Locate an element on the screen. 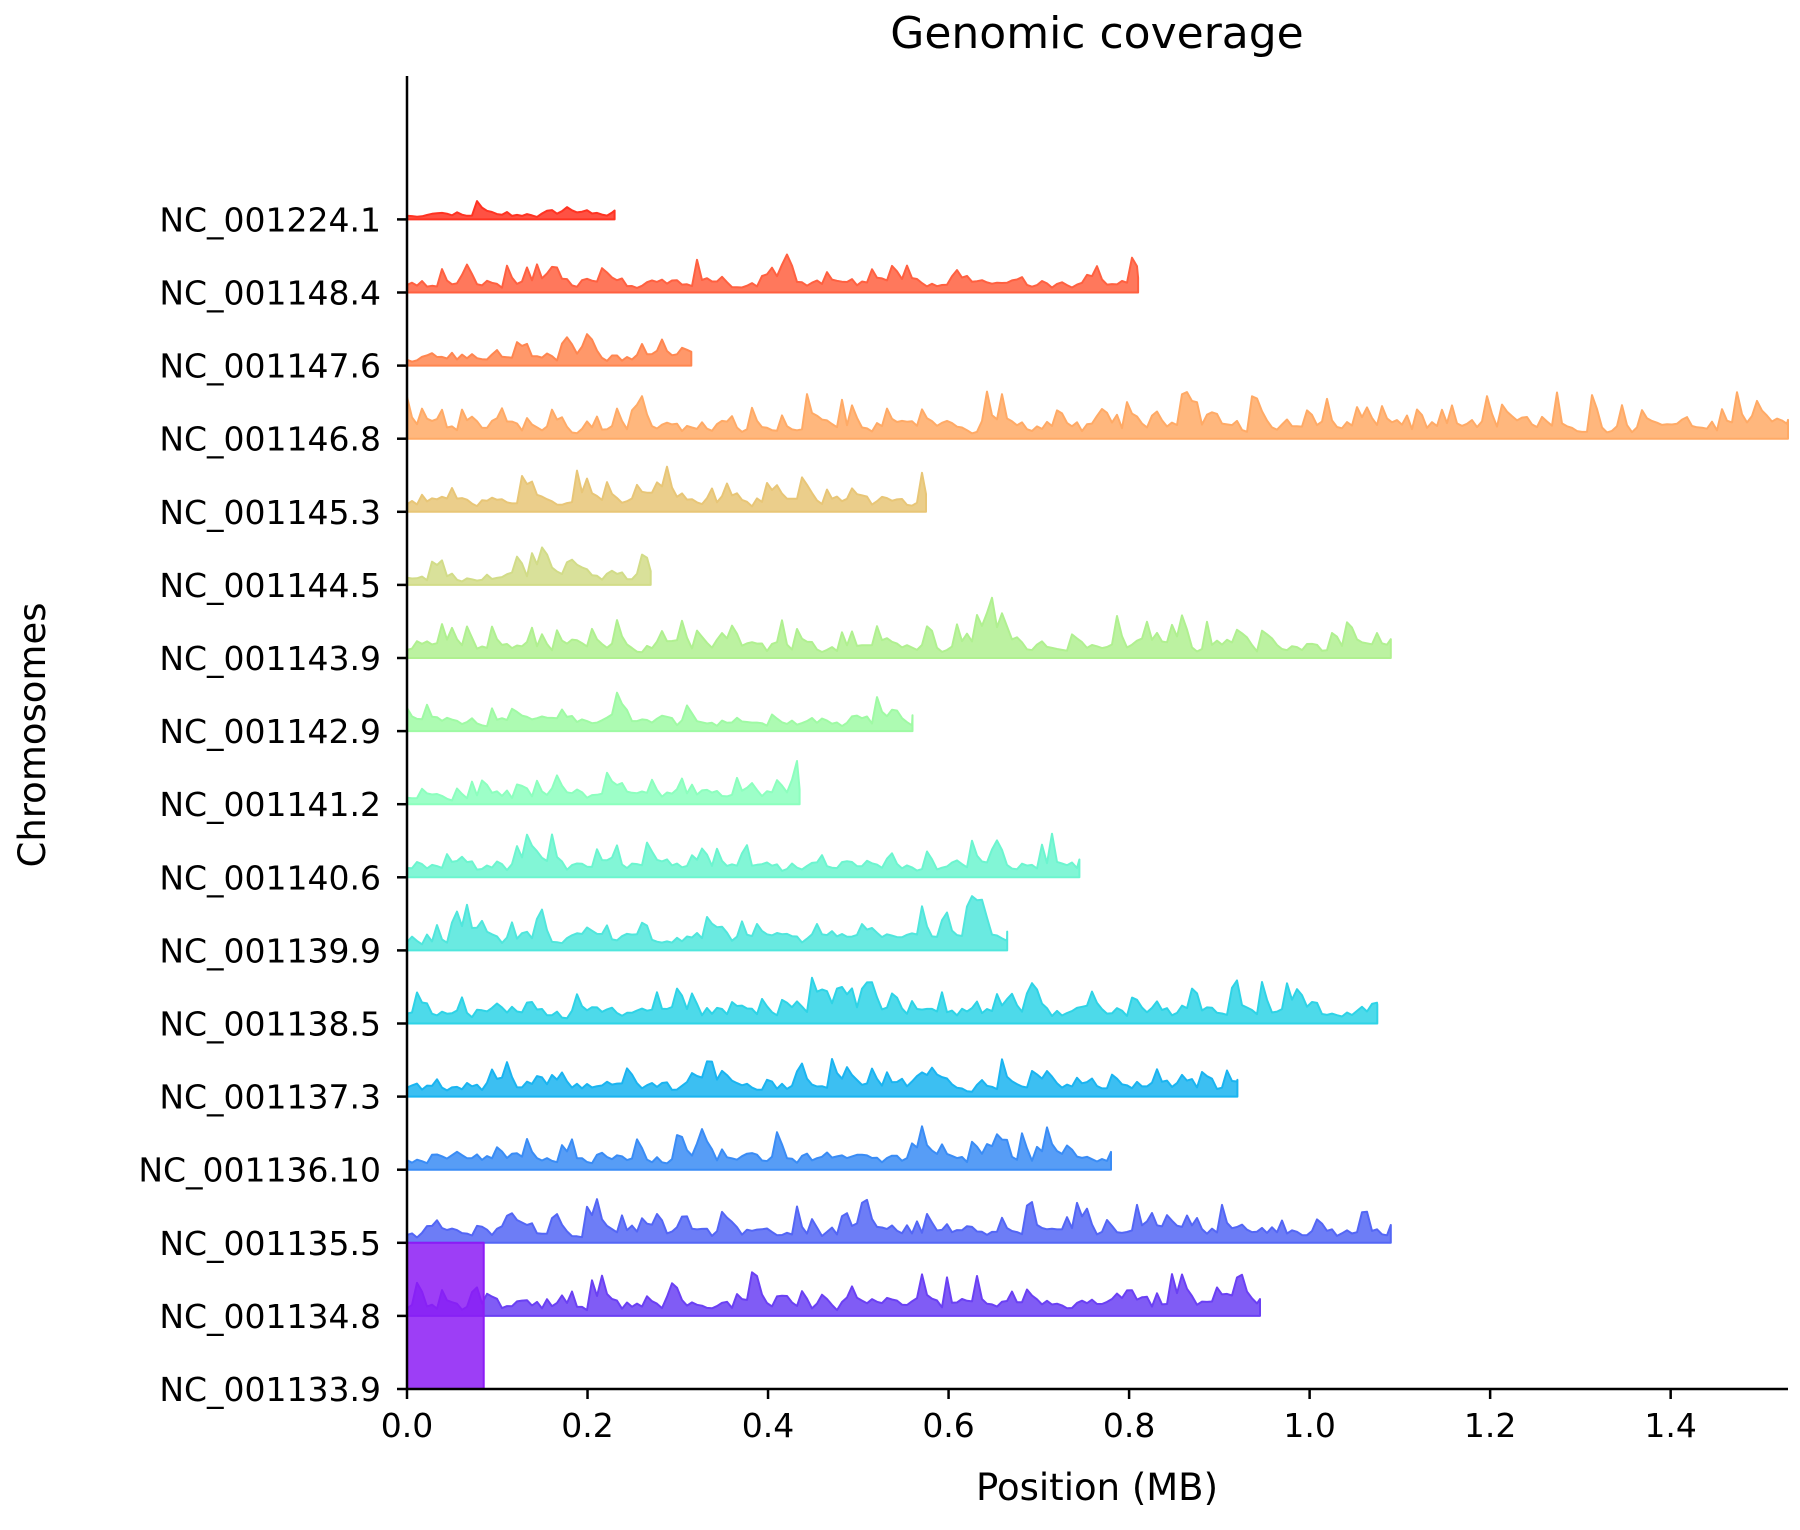 This screenshot has height=1530, width=1800. y-tick-label: NC_001134.8 is located at coordinates (270, 1316).